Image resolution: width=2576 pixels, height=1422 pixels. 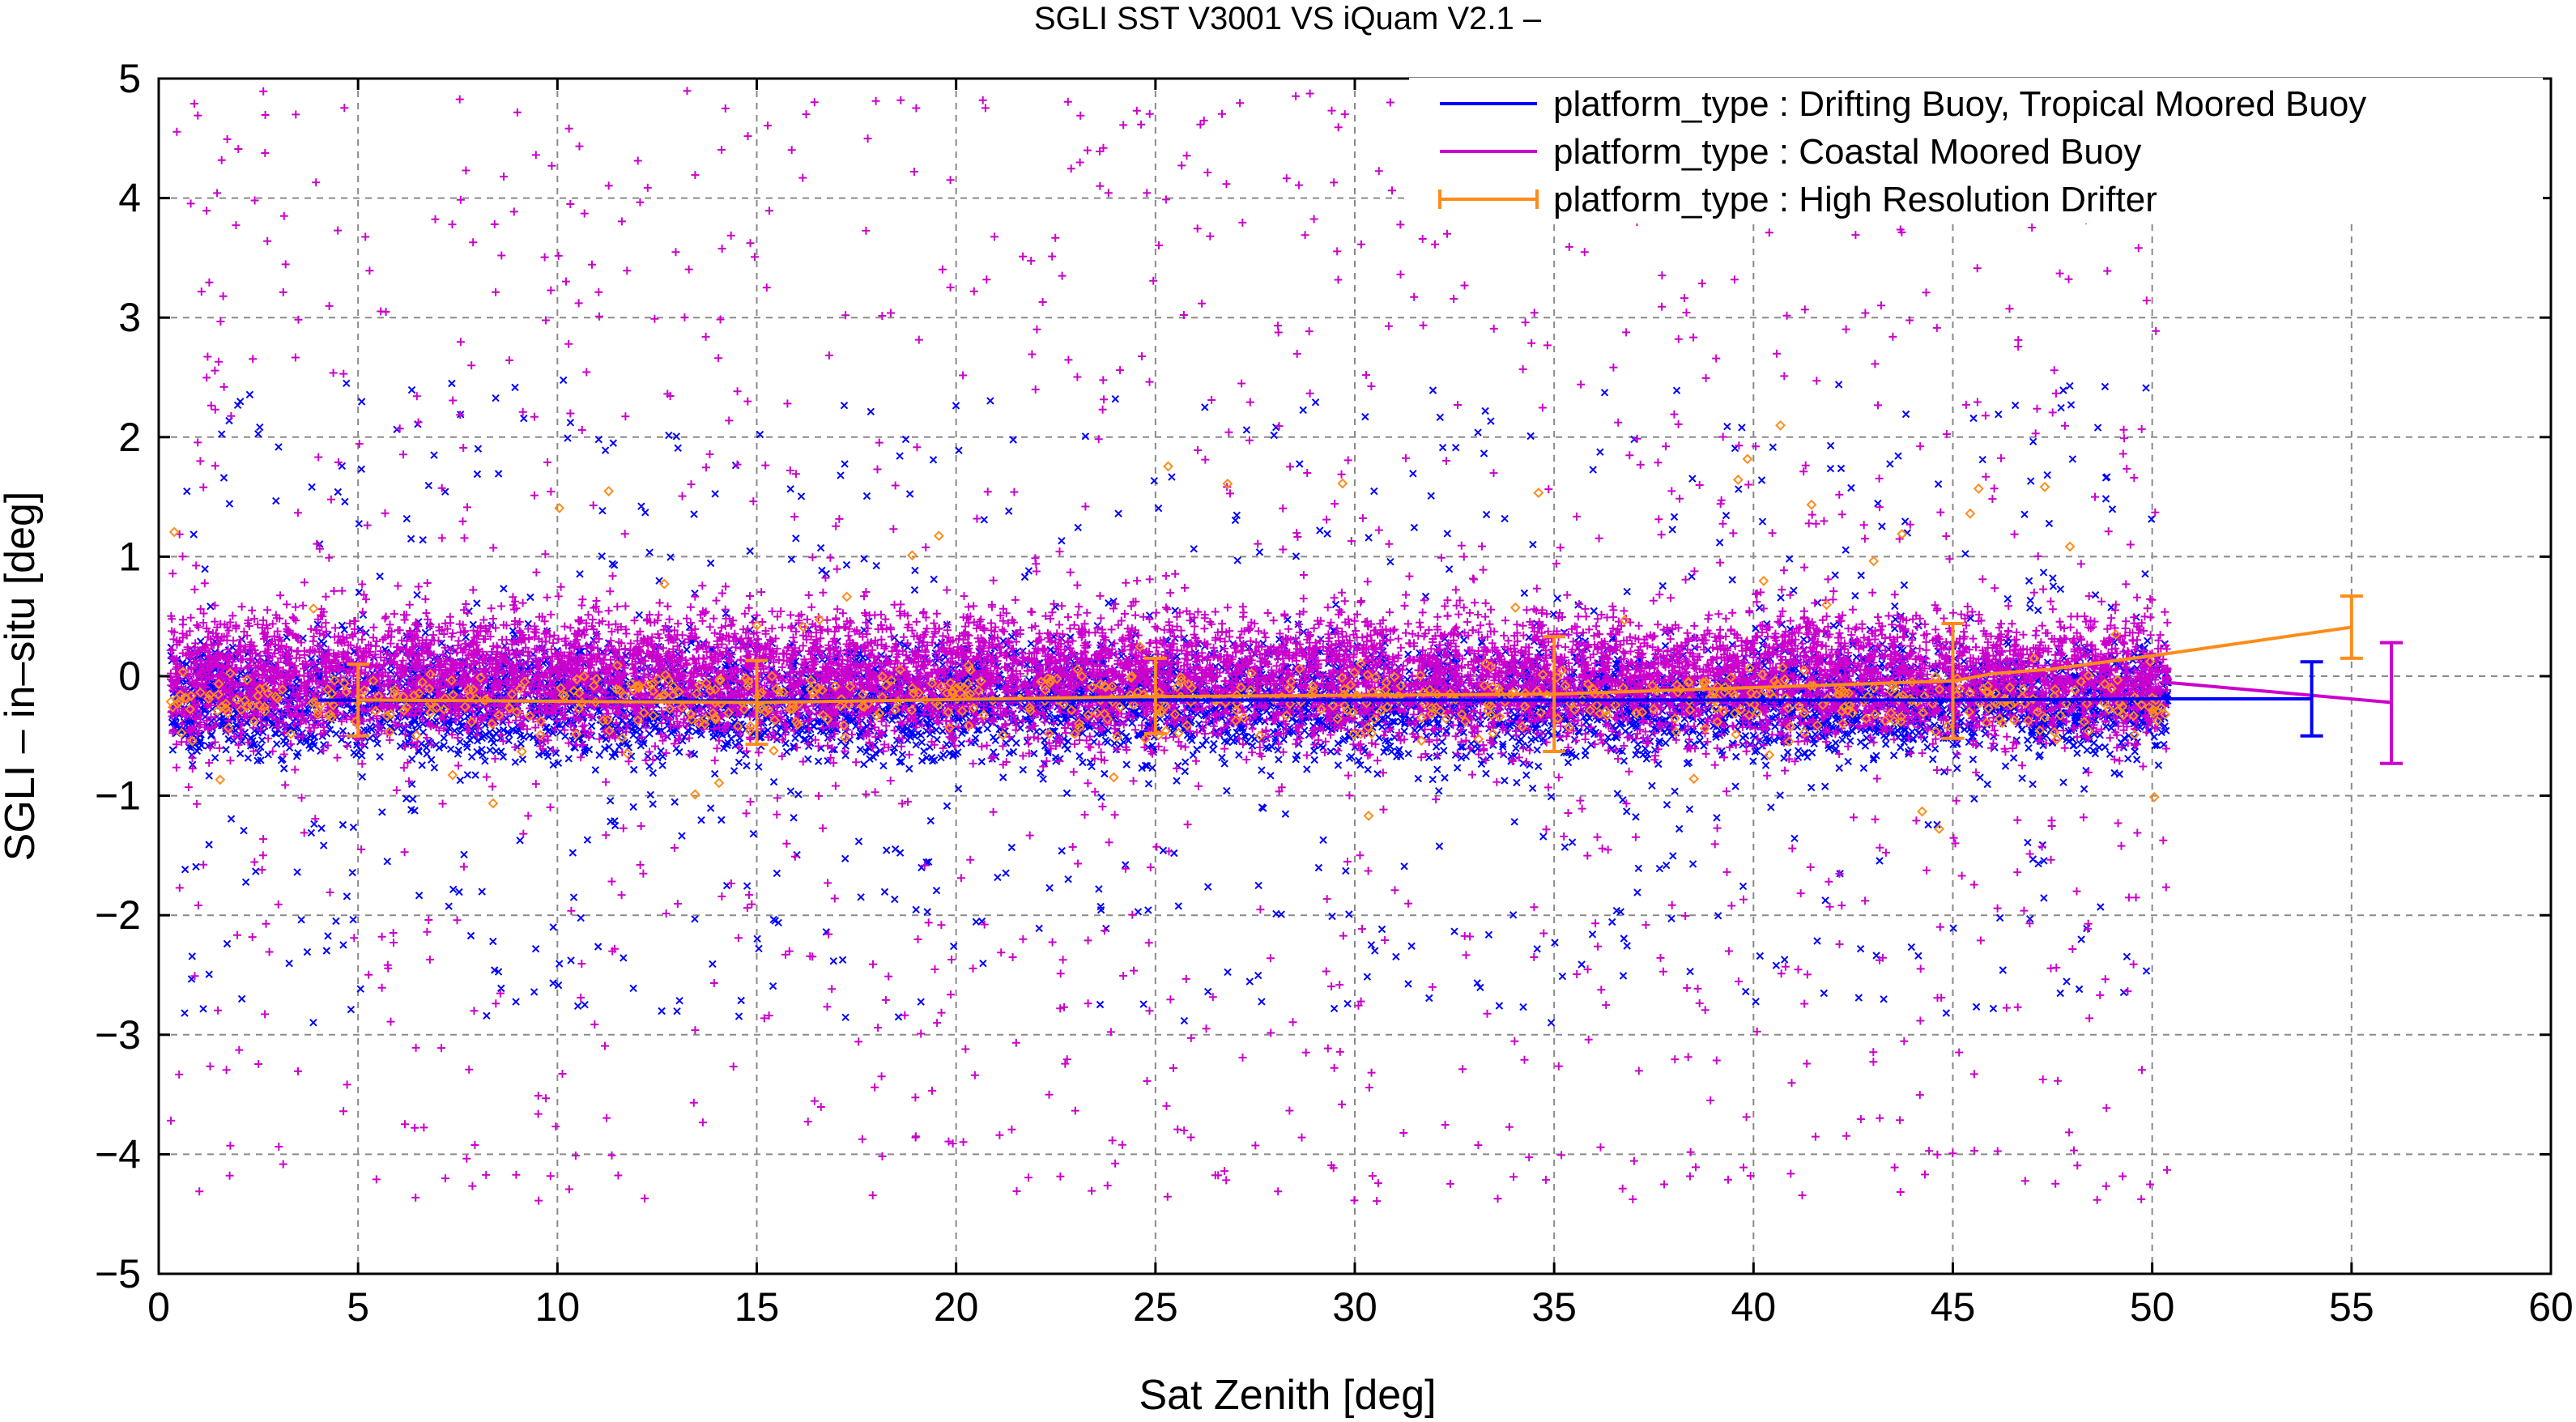 What do you see at coordinates (2278, 692) in the screenshot?
I see `mean-line` at bounding box center [2278, 692].